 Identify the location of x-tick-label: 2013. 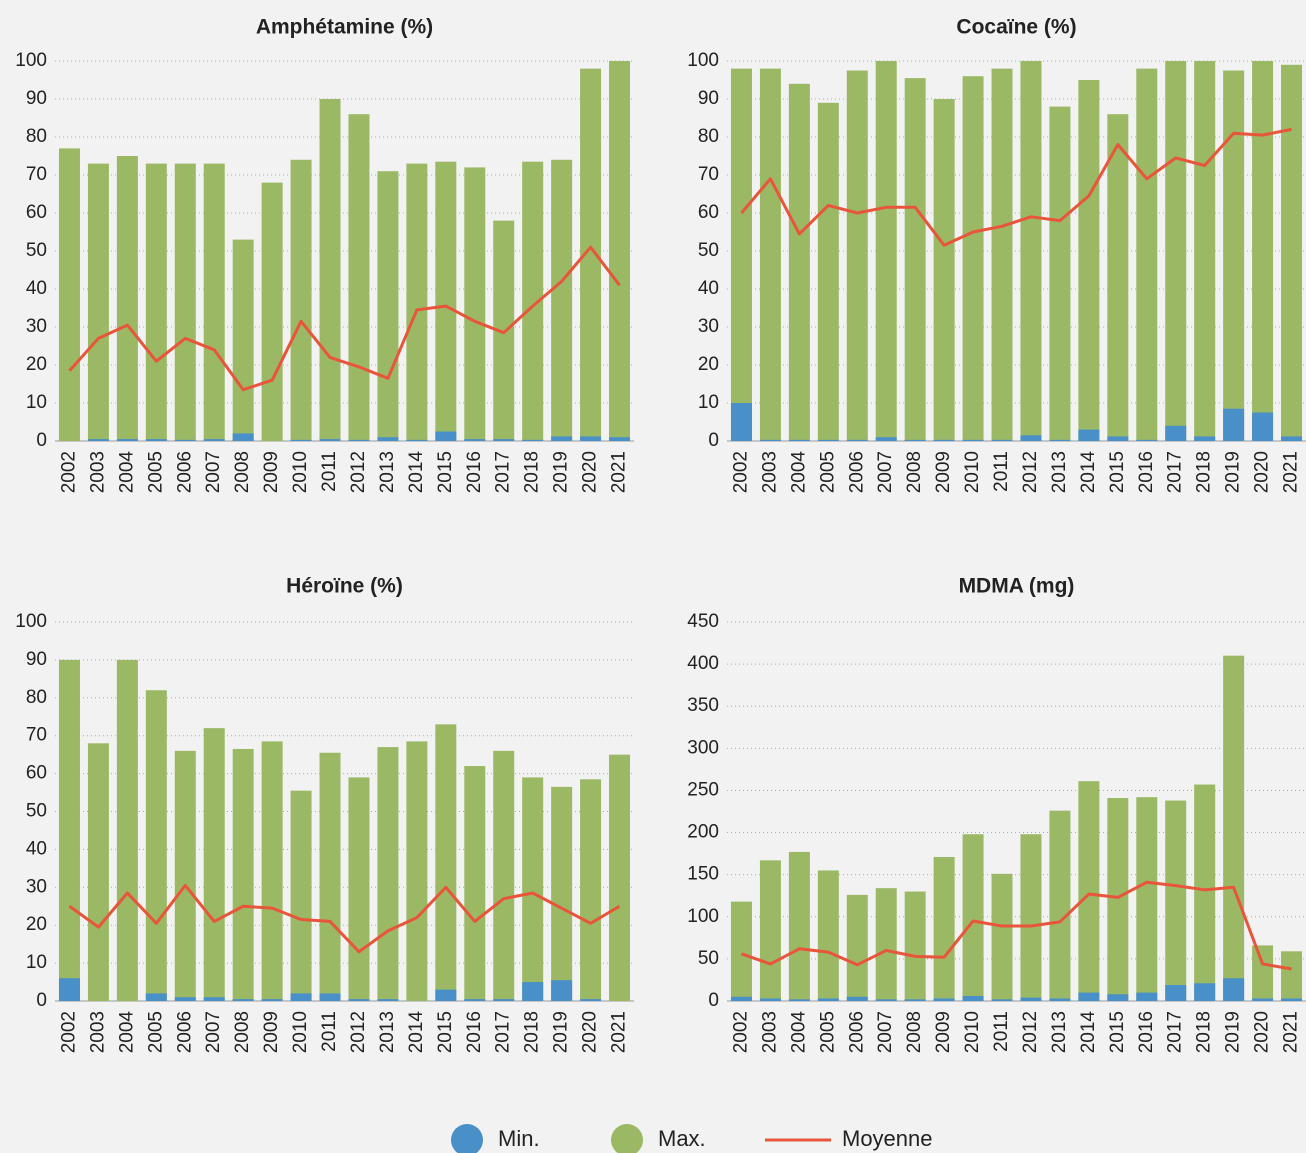
(1059, 472).